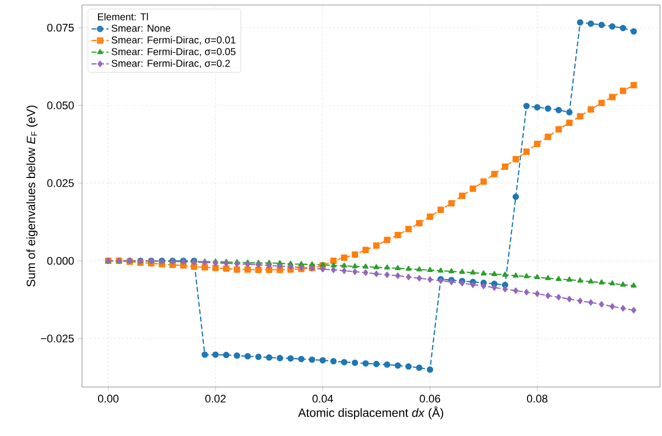 The width and height of the screenshot is (662, 436). What do you see at coordinates (123, 16) in the screenshot?
I see `legend-title: Element: Tl` at bounding box center [123, 16].